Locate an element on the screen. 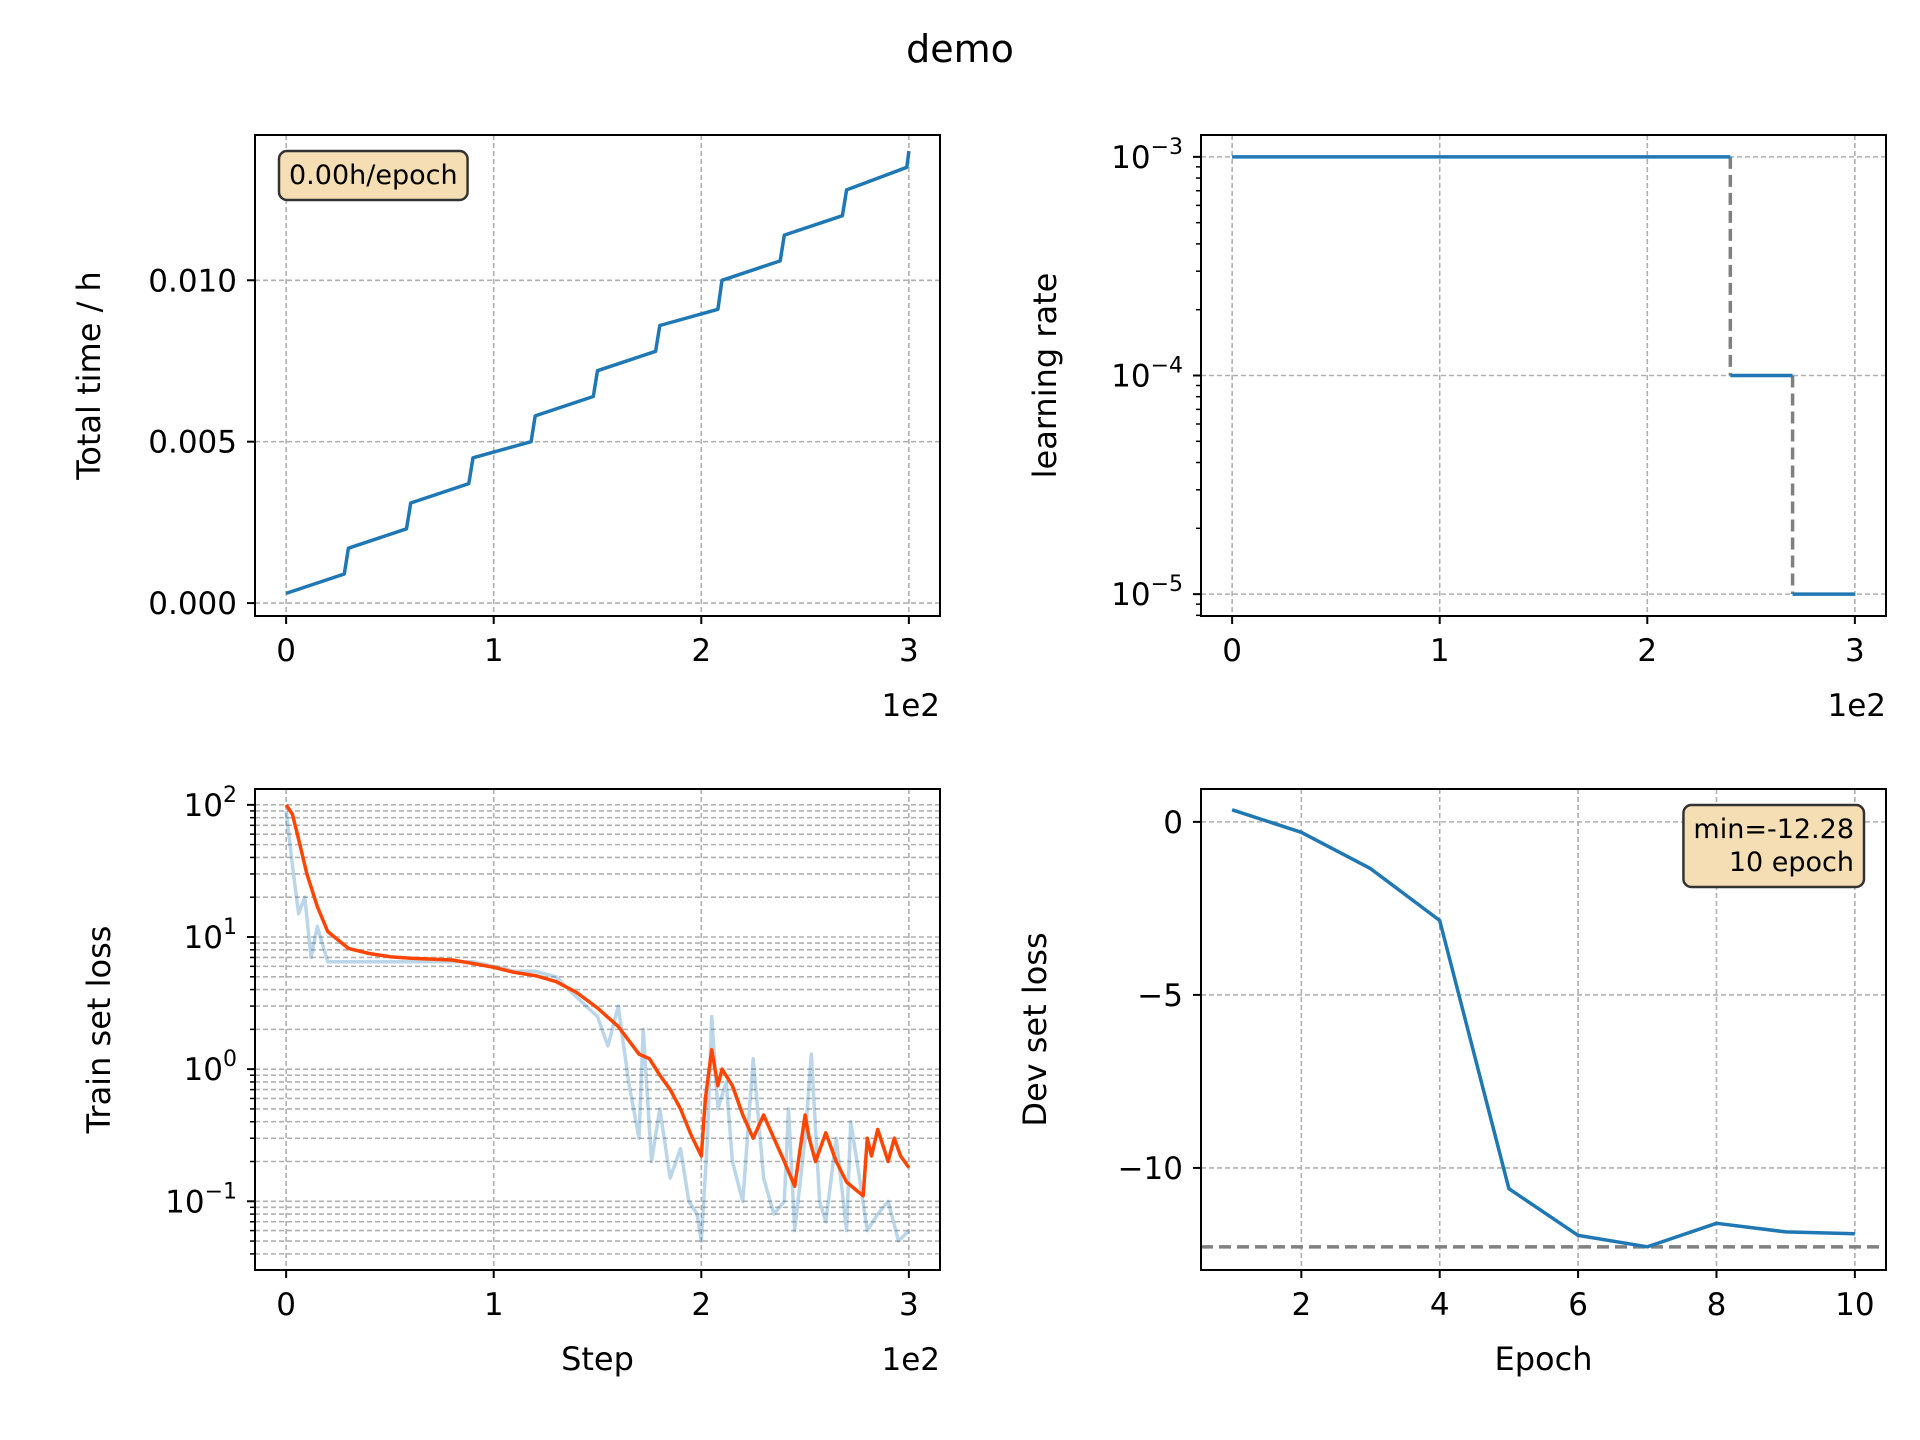  x-tick-label: 4 is located at coordinates (1440, 1305).